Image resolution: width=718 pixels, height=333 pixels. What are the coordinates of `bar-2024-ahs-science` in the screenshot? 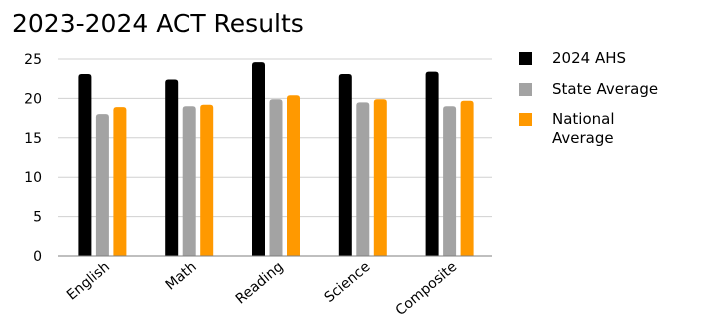 It's located at (345, 164).